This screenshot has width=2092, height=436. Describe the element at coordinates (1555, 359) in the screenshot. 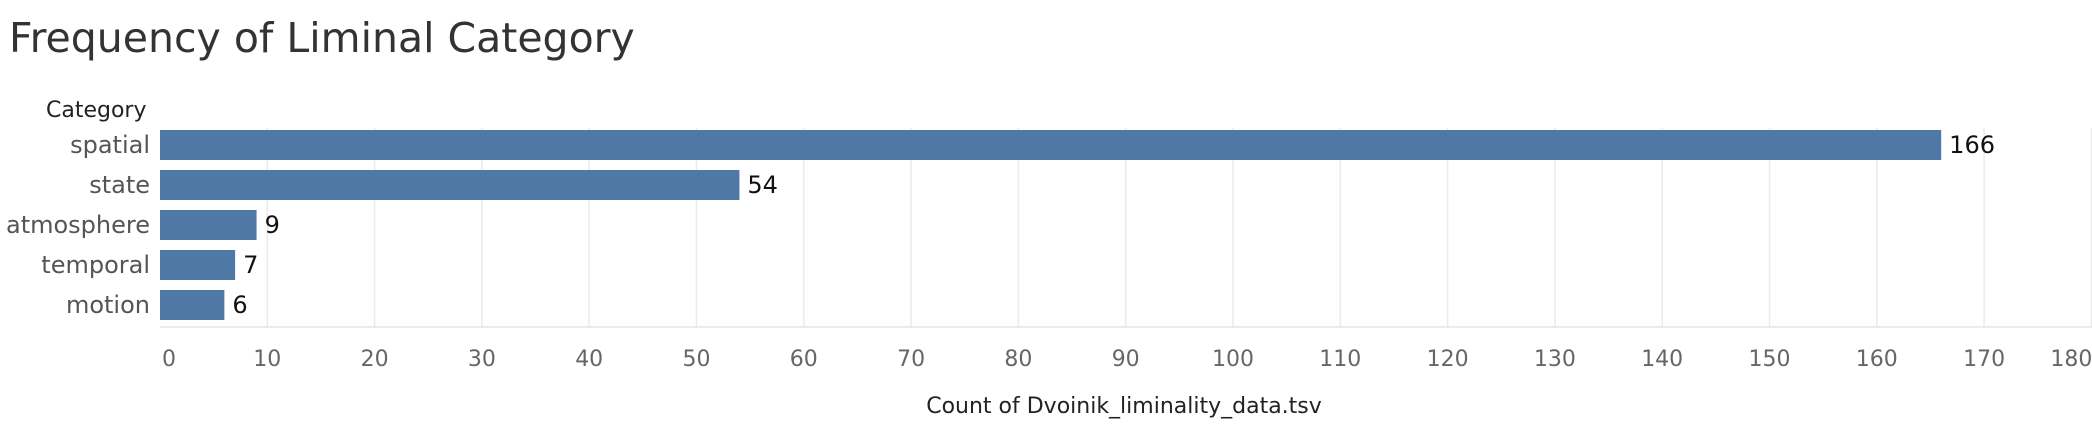

I see `x-tick-label: 130` at that location.